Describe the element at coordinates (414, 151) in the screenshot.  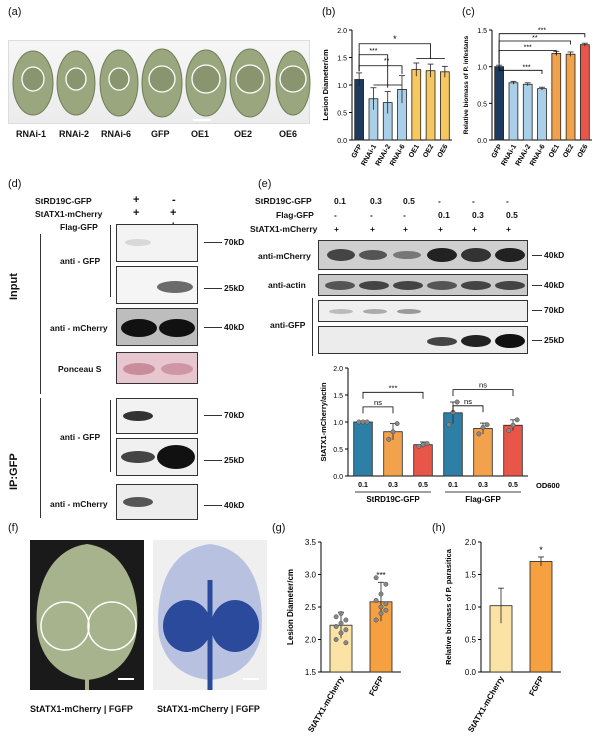
I see `x-tick-label: OE1` at that location.